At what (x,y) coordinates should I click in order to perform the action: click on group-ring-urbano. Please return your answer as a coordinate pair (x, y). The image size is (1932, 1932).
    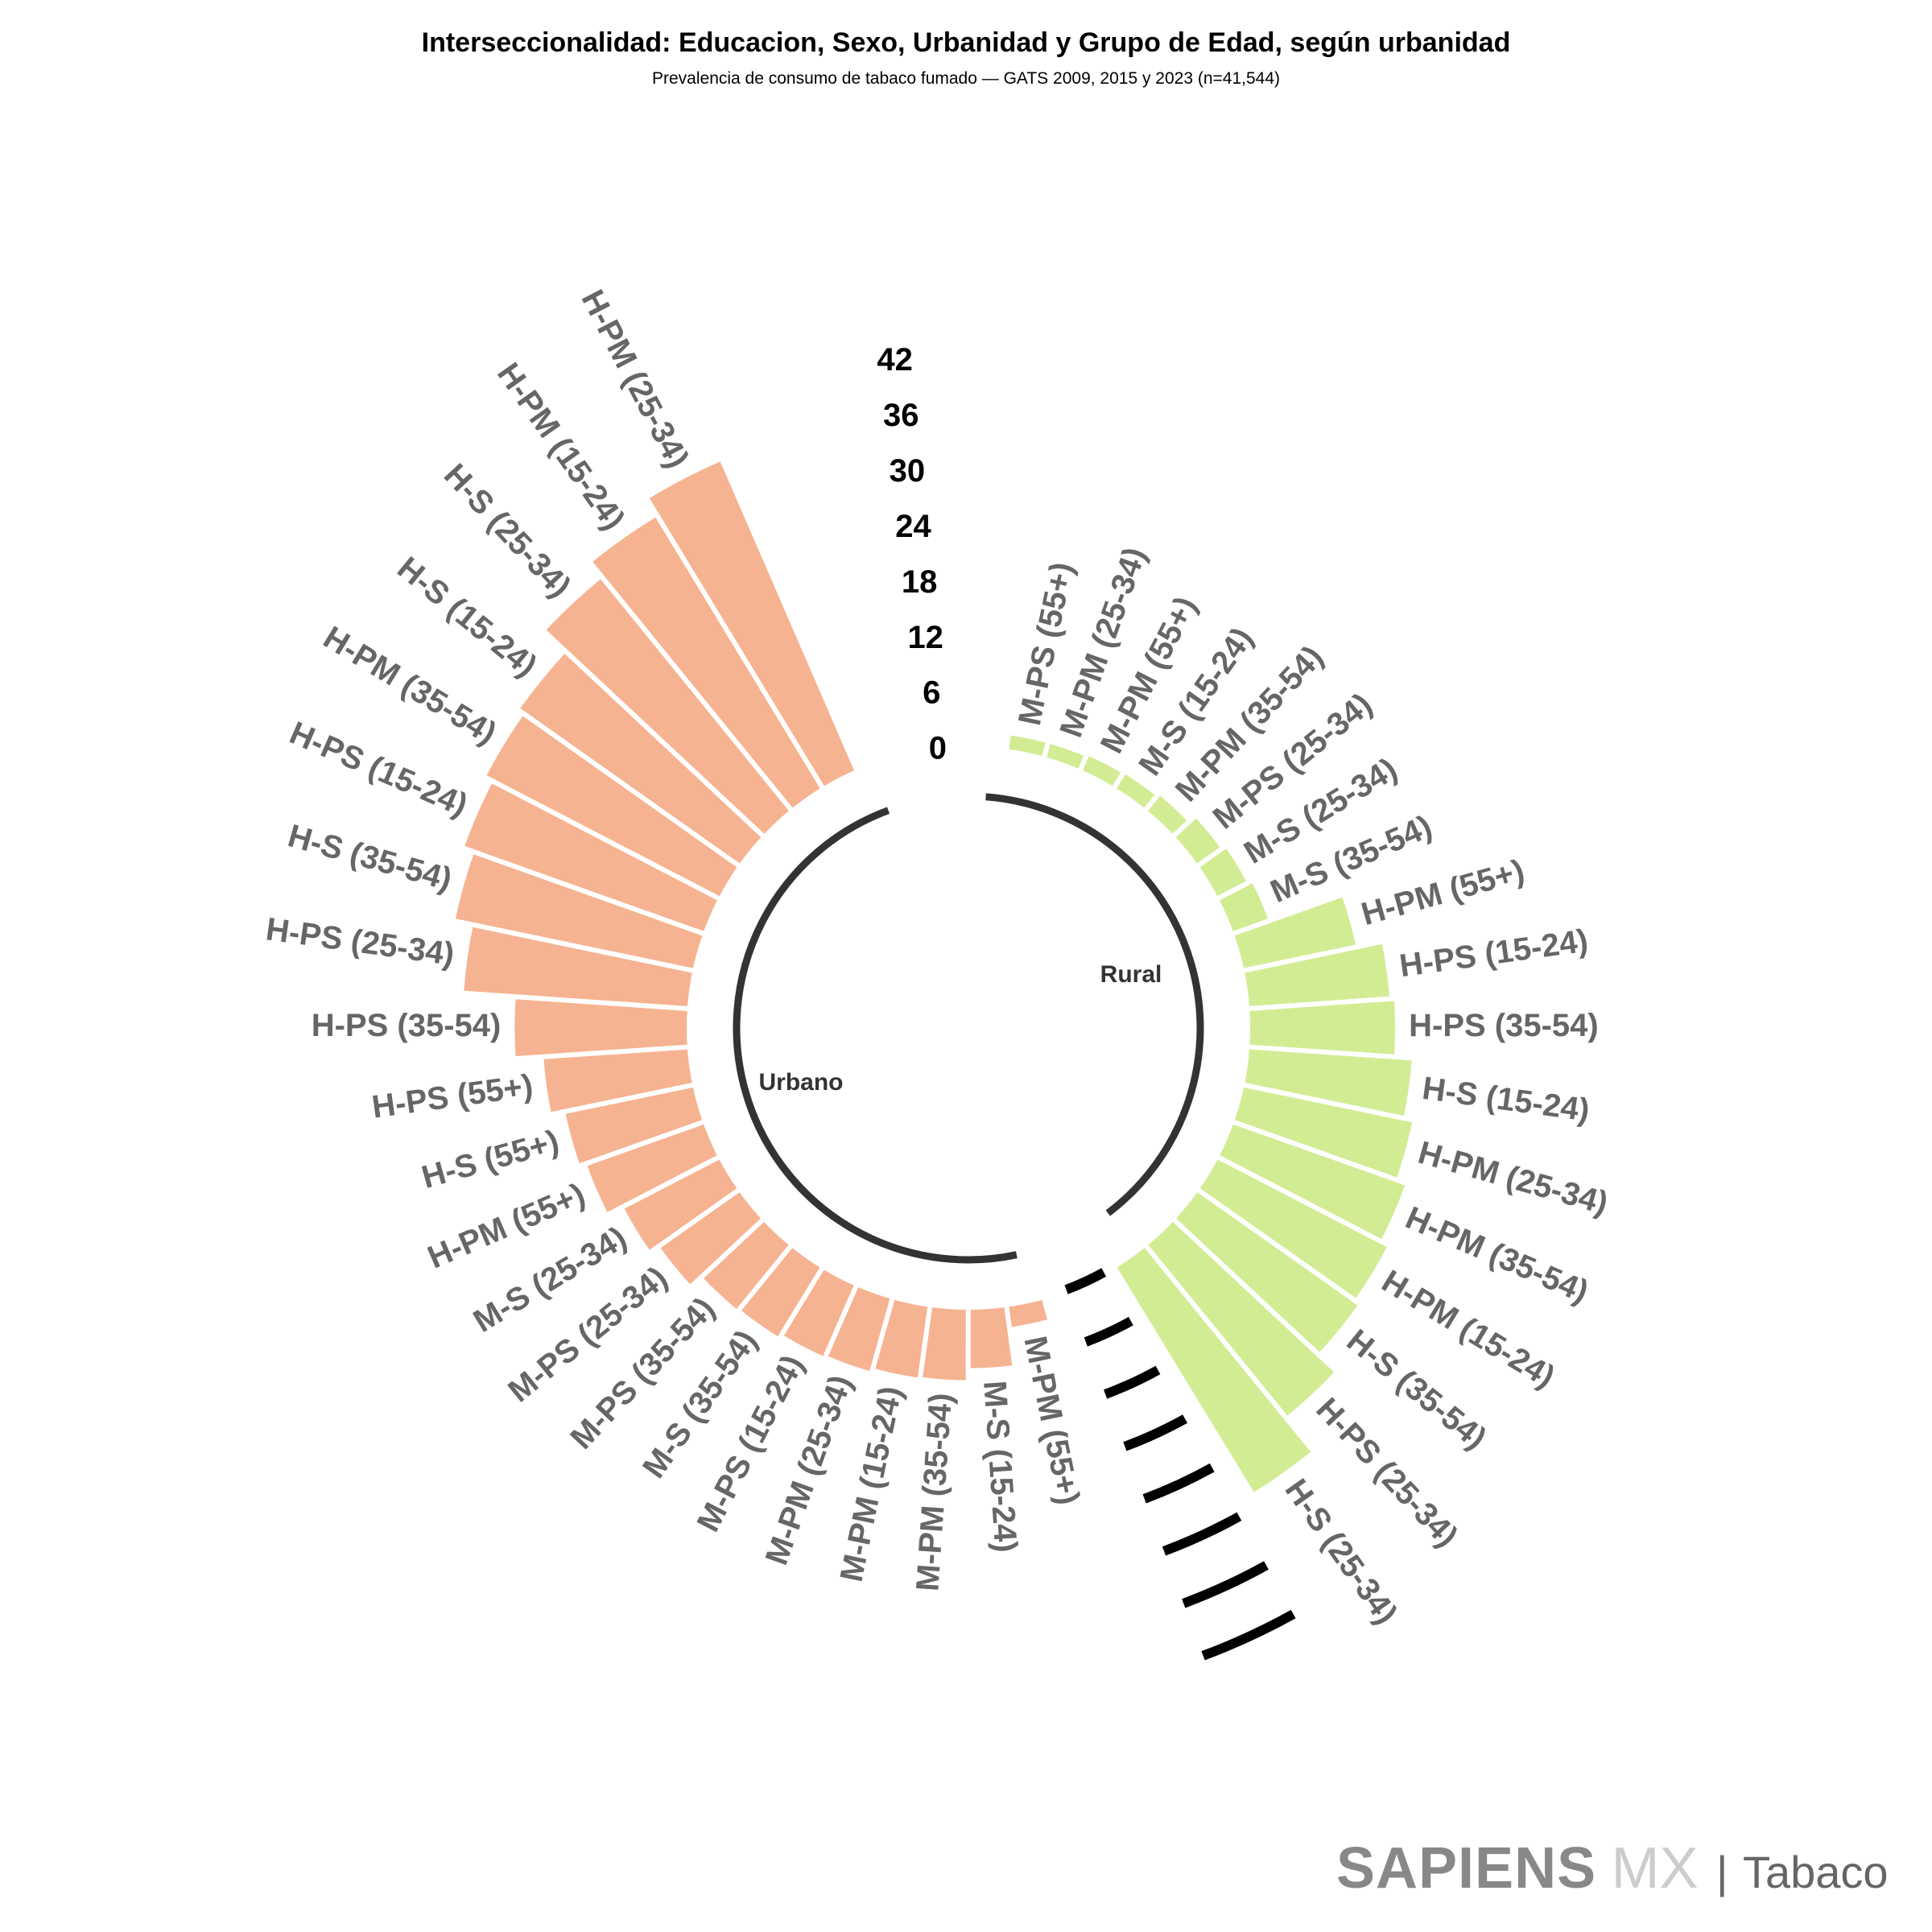
    Looking at the image, I should click on (875, 1035).